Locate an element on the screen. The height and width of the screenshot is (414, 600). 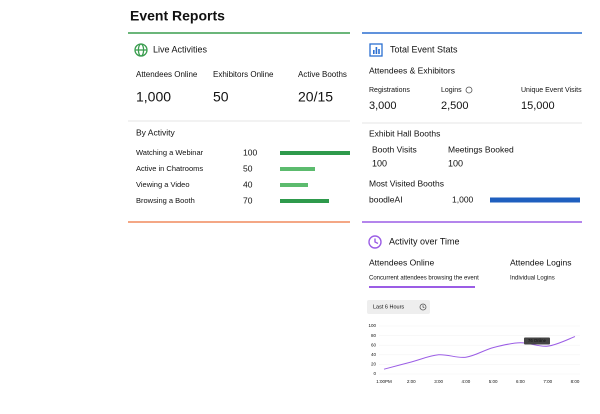
stat-value: 3,000 is located at coordinates (383, 106).